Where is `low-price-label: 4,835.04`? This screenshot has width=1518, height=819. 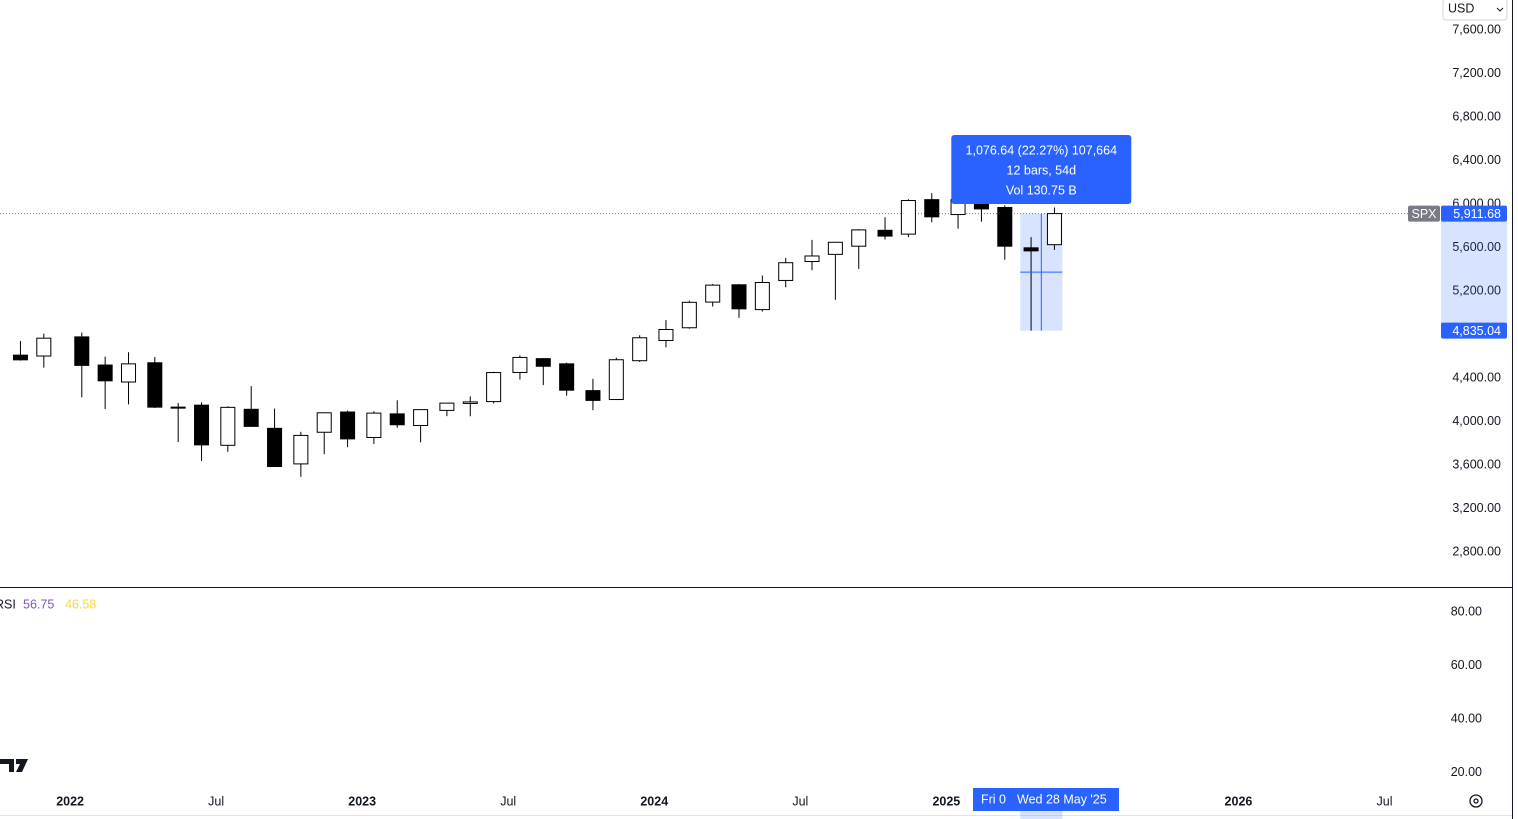 low-price-label: 4,835.04 is located at coordinates (1476, 331).